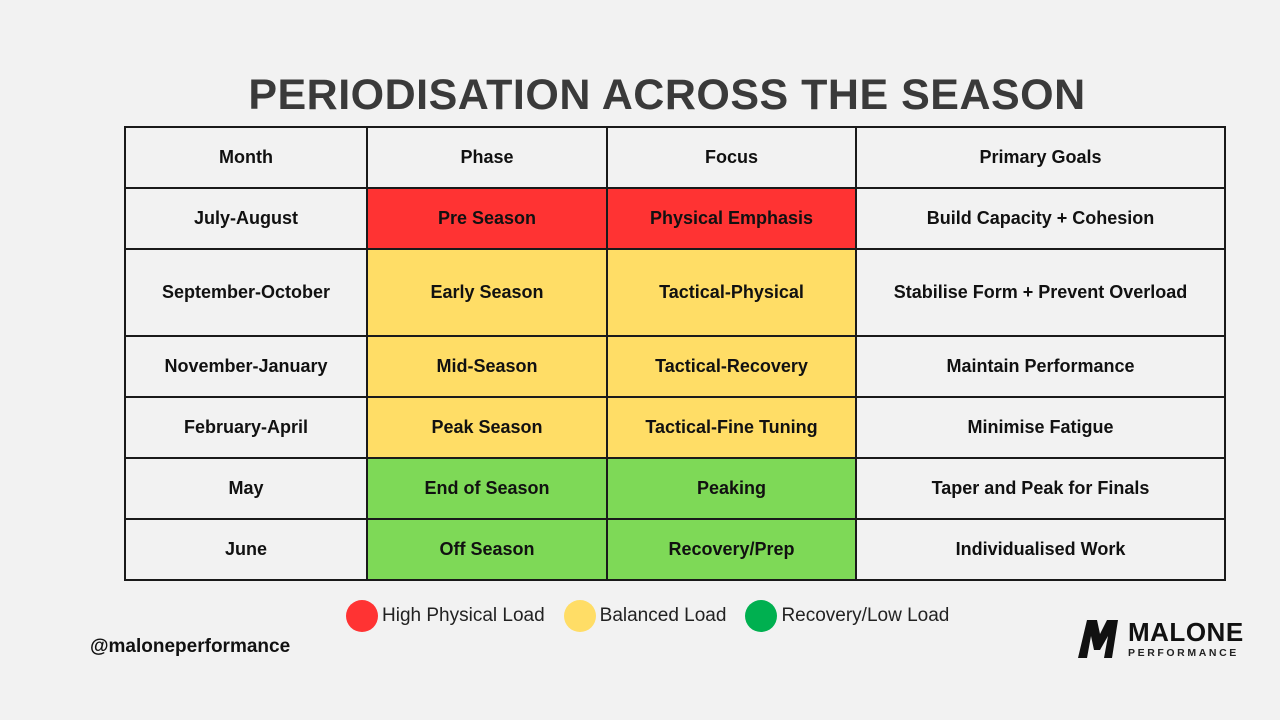 This screenshot has height=720, width=1280. Describe the element at coordinates (1183, 653) in the screenshot. I see `brand-subtitle: PERFORMANCE` at that location.